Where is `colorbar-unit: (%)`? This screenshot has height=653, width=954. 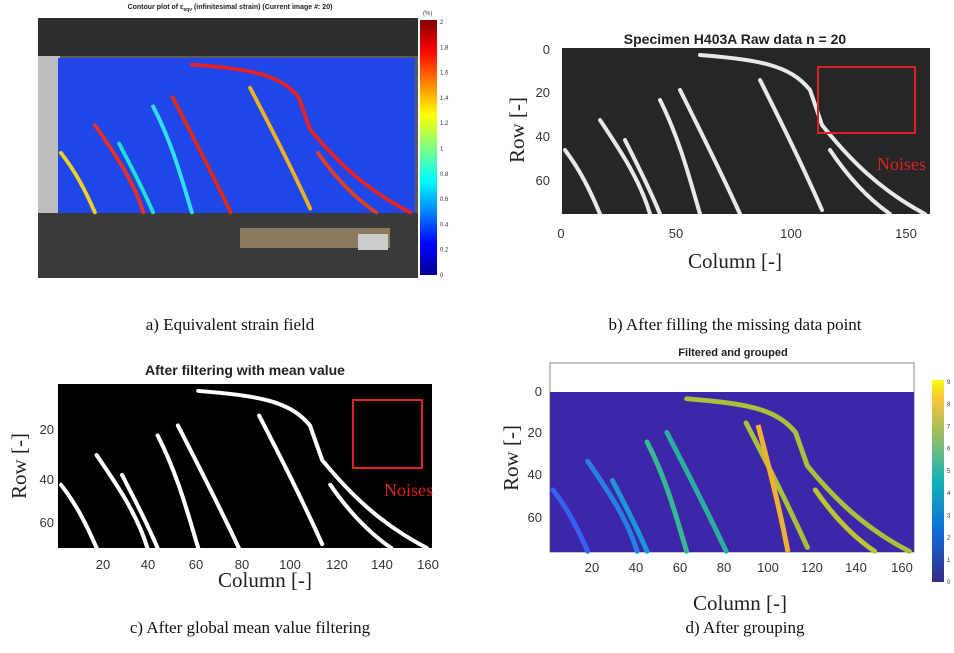 colorbar-unit: (%) is located at coordinates (427, 14).